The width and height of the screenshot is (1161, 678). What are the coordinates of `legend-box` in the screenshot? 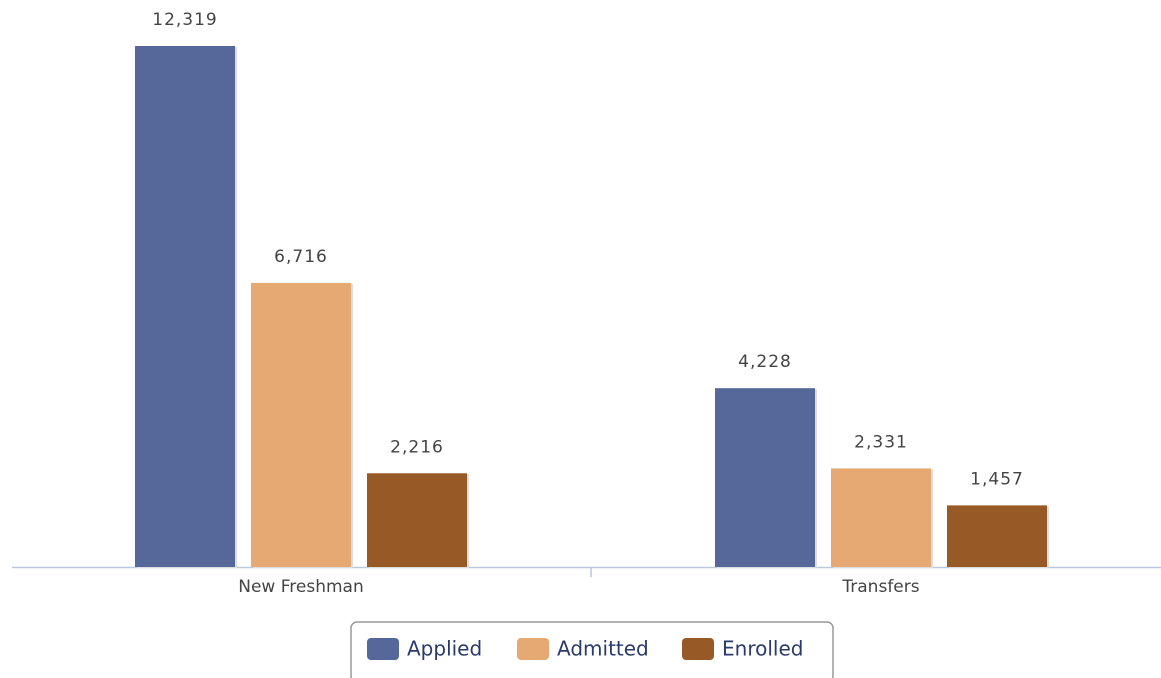 It's located at (592, 649).